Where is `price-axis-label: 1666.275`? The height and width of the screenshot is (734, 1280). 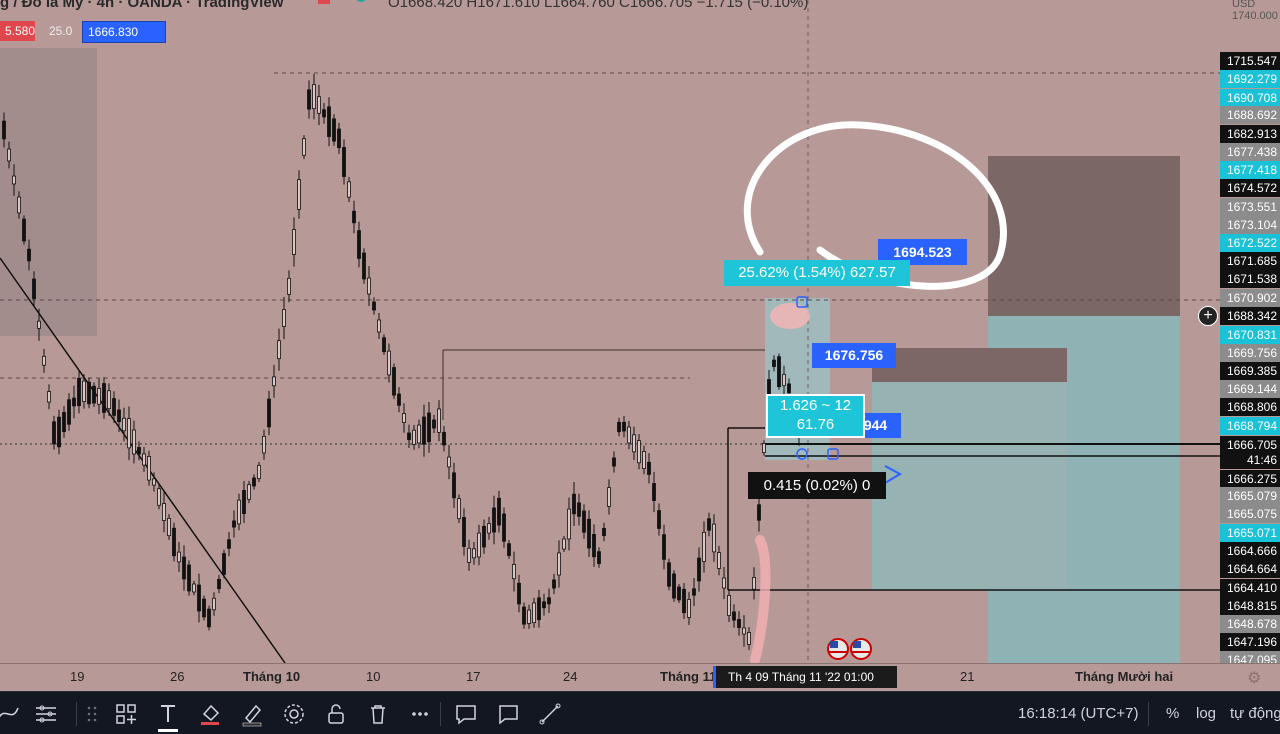 price-axis-label: 1666.275 is located at coordinates (1250, 479).